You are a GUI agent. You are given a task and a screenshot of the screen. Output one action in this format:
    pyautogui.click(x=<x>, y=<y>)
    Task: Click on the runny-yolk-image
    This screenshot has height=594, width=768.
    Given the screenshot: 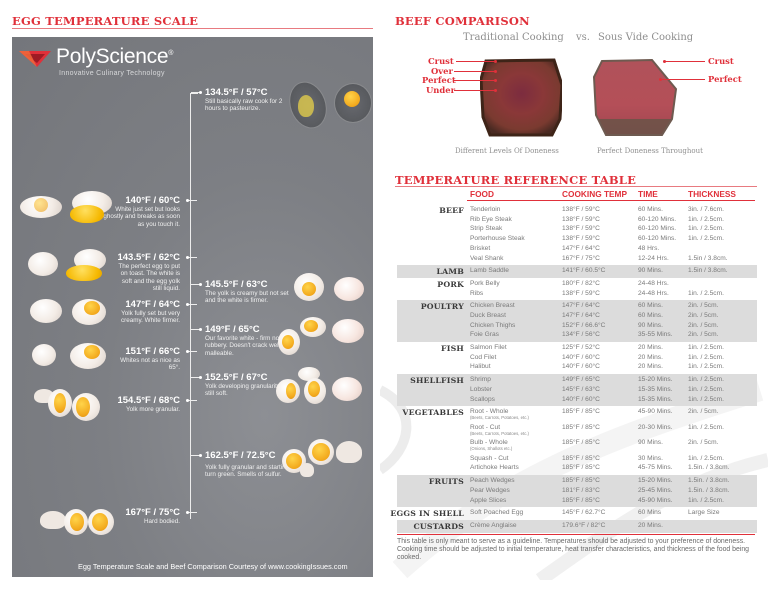 What is the action you would take?
    pyautogui.click(x=84, y=273)
    